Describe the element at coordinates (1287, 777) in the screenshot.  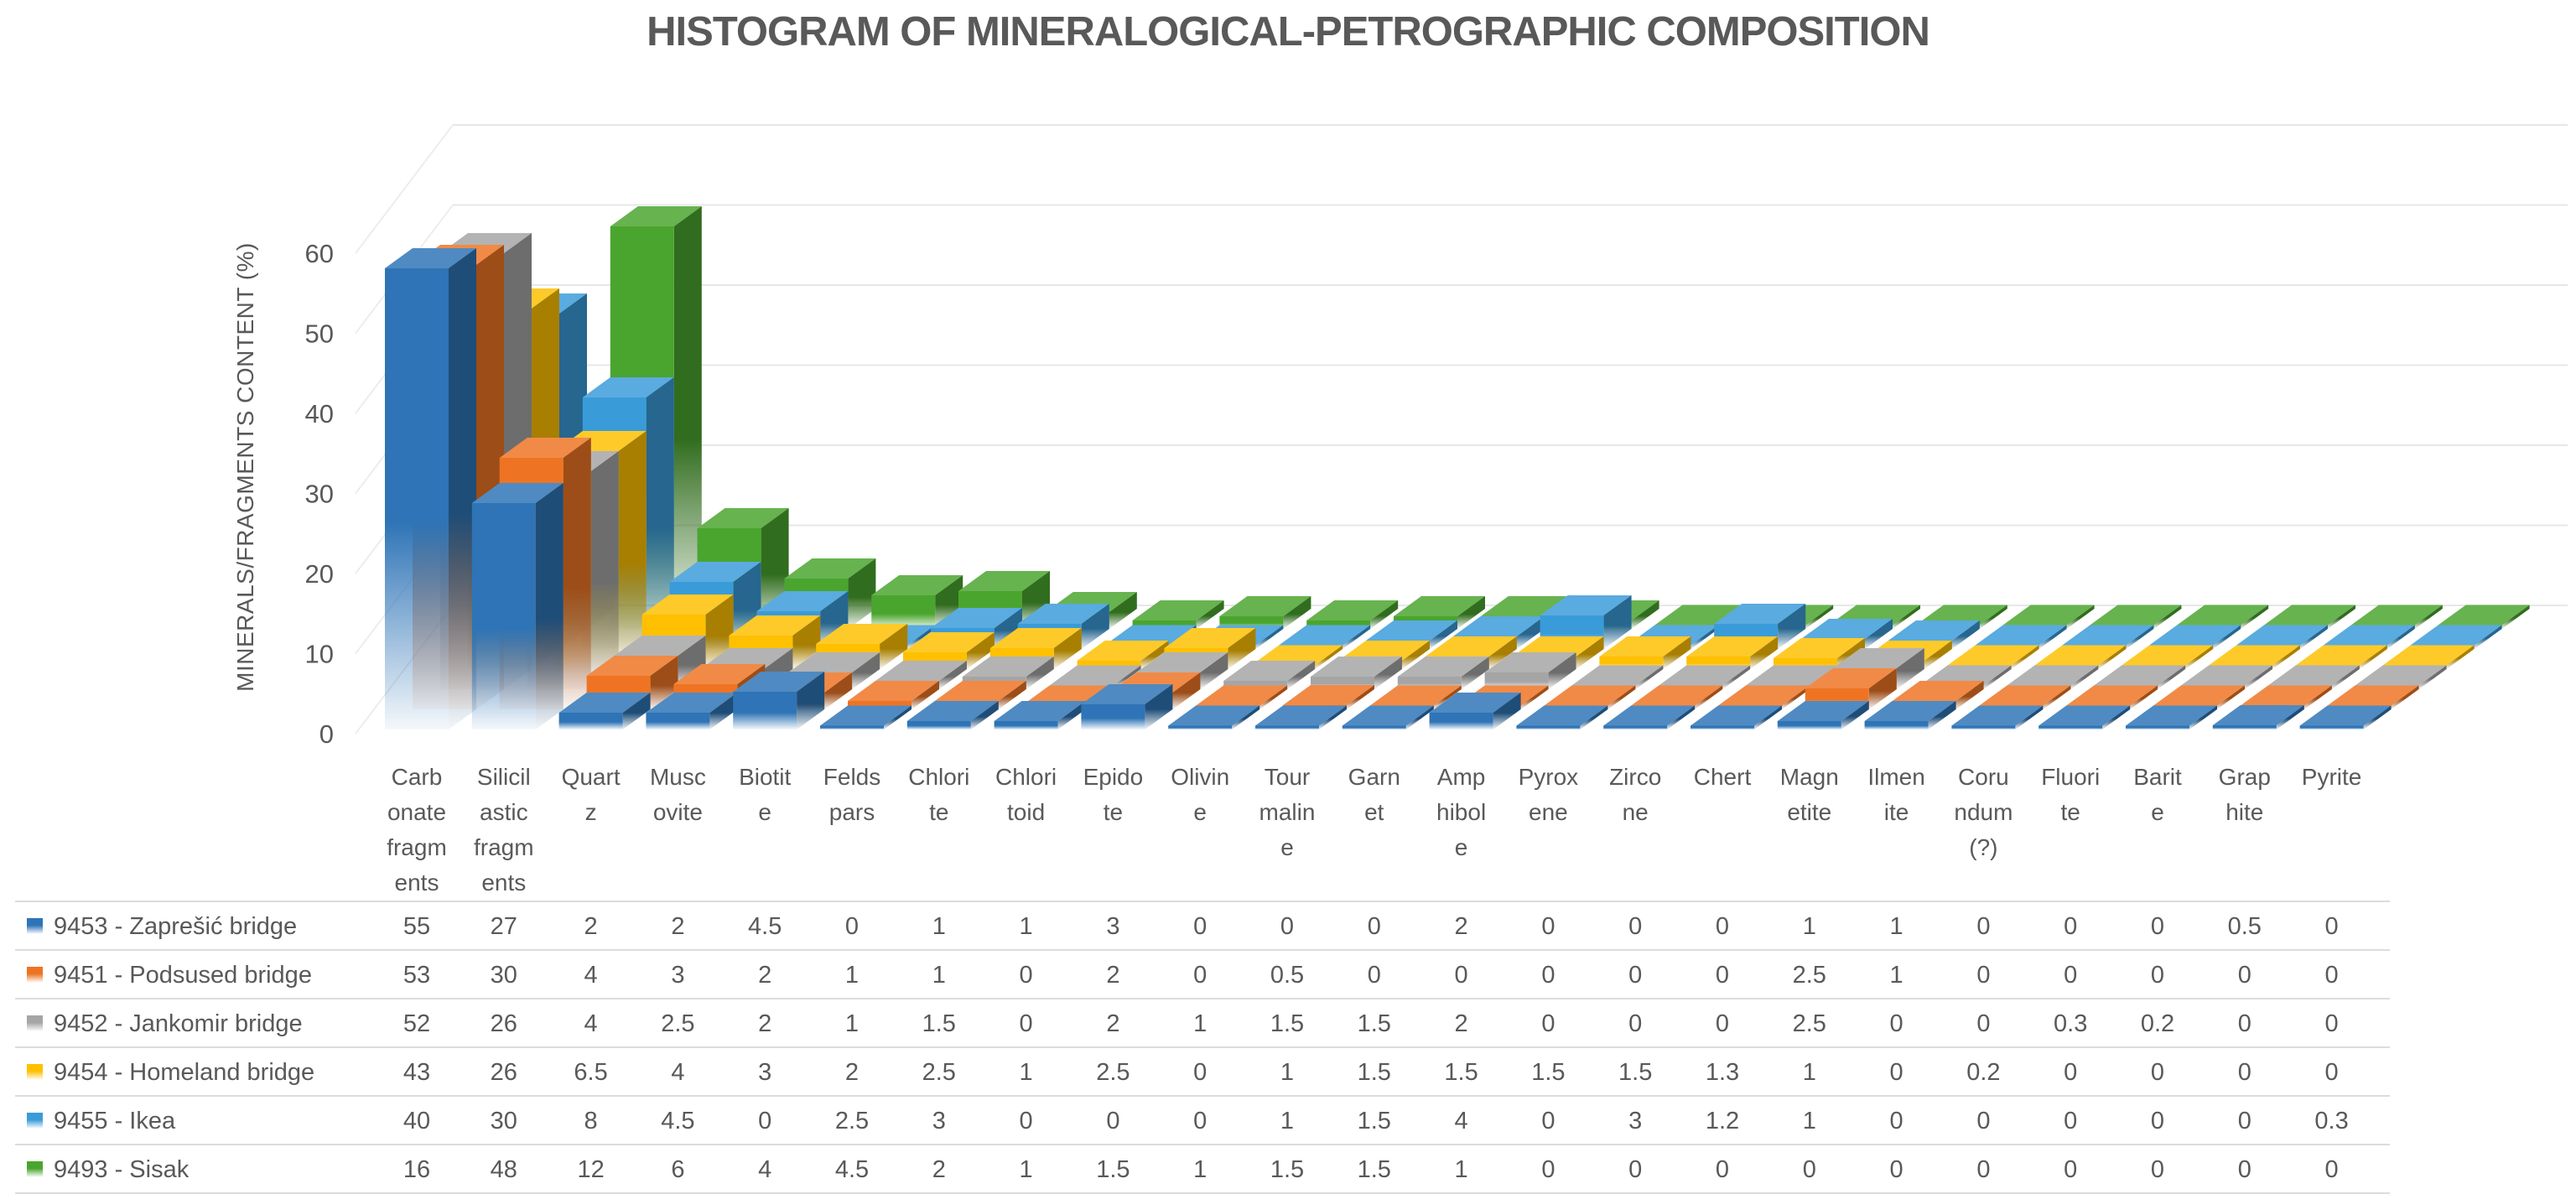
I see `category-label: Tour` at that location.